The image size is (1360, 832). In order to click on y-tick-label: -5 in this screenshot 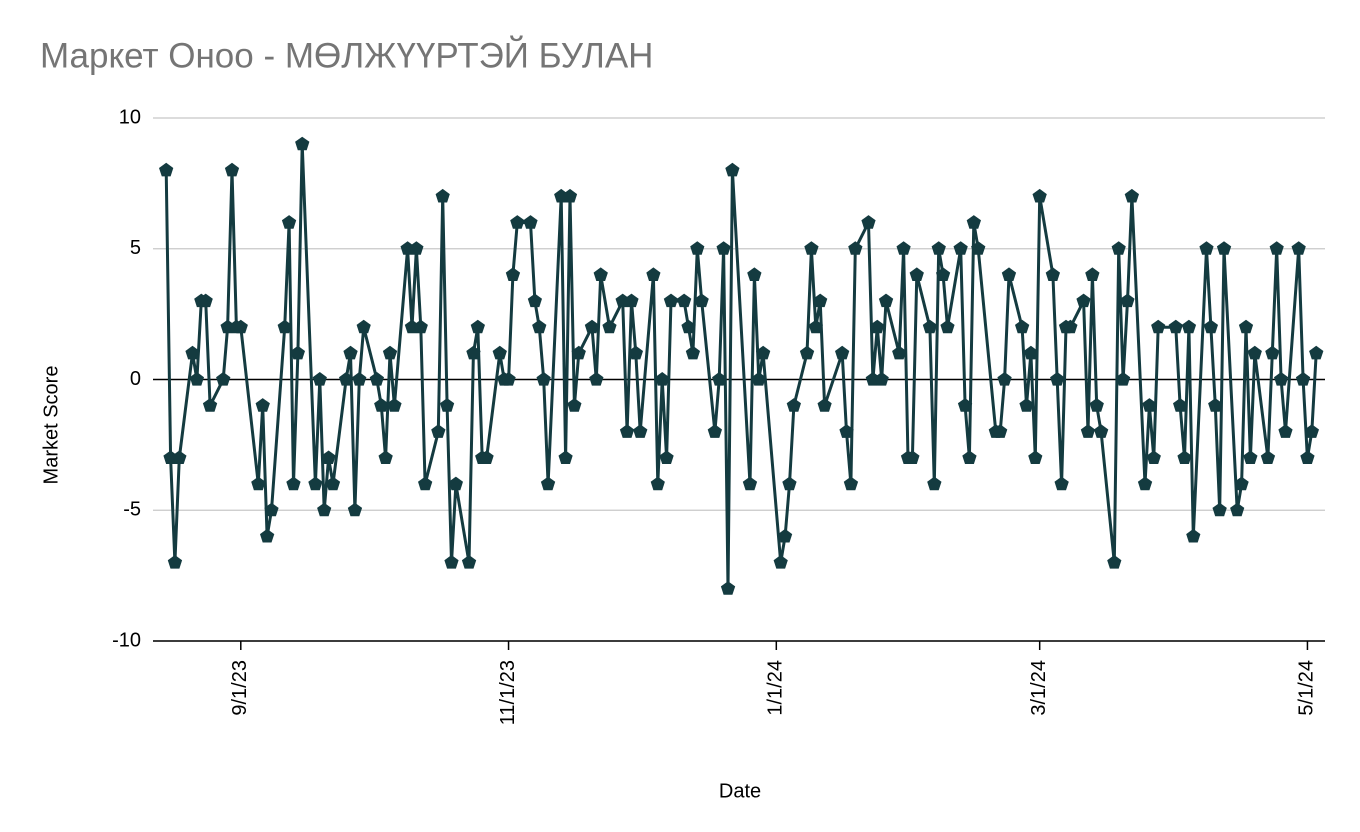, I will do `click(132, 510)`.